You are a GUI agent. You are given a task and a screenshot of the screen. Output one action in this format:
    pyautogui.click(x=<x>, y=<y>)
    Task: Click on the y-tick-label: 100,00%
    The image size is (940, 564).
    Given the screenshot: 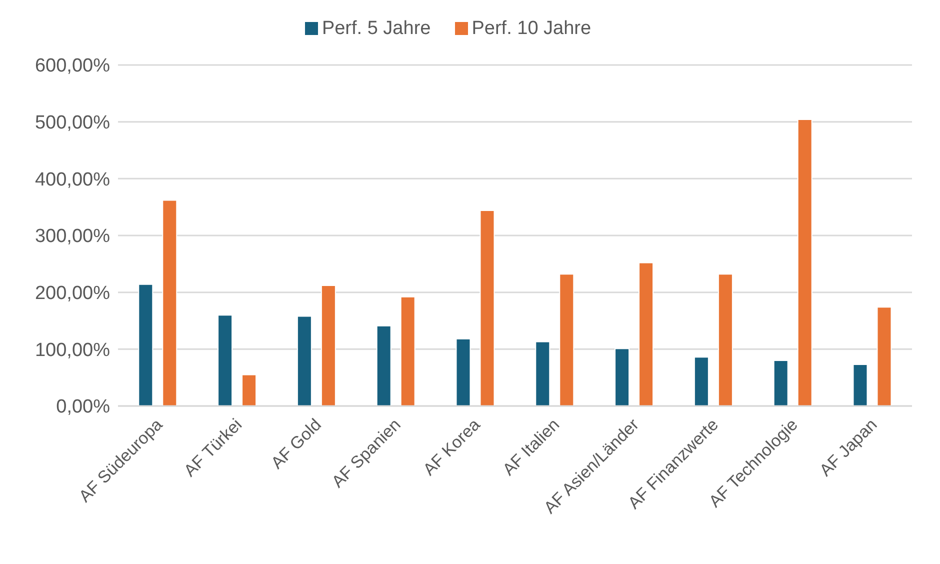 What is the action you would take?
    pyautogui.click(x=72, y=350)
    